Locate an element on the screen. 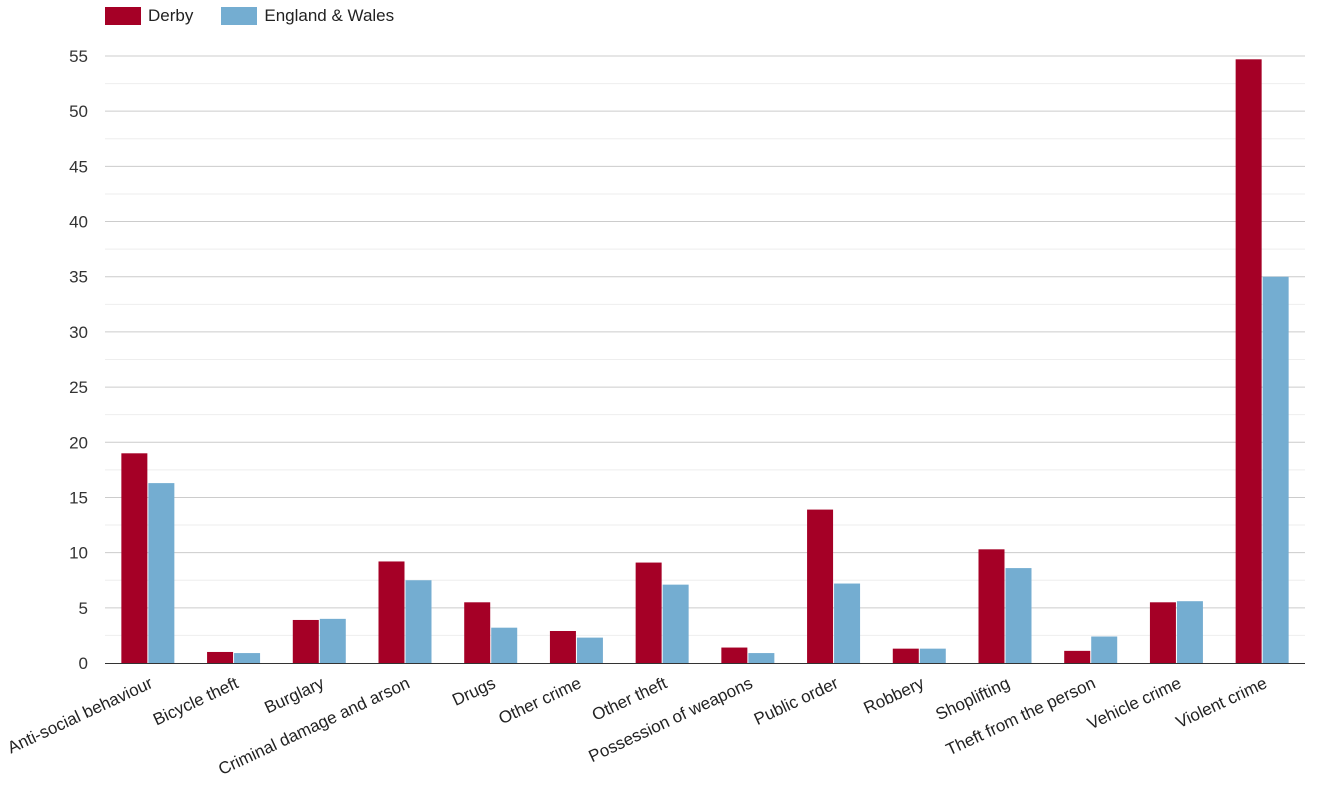  legend-swatch-derby is located at coordinates (123, 16).